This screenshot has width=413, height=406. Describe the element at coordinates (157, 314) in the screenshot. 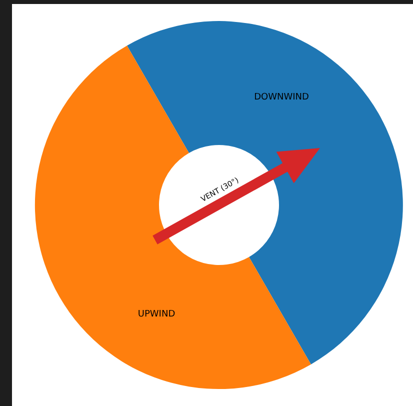

I see `slice-label: UPWIND` at that location.